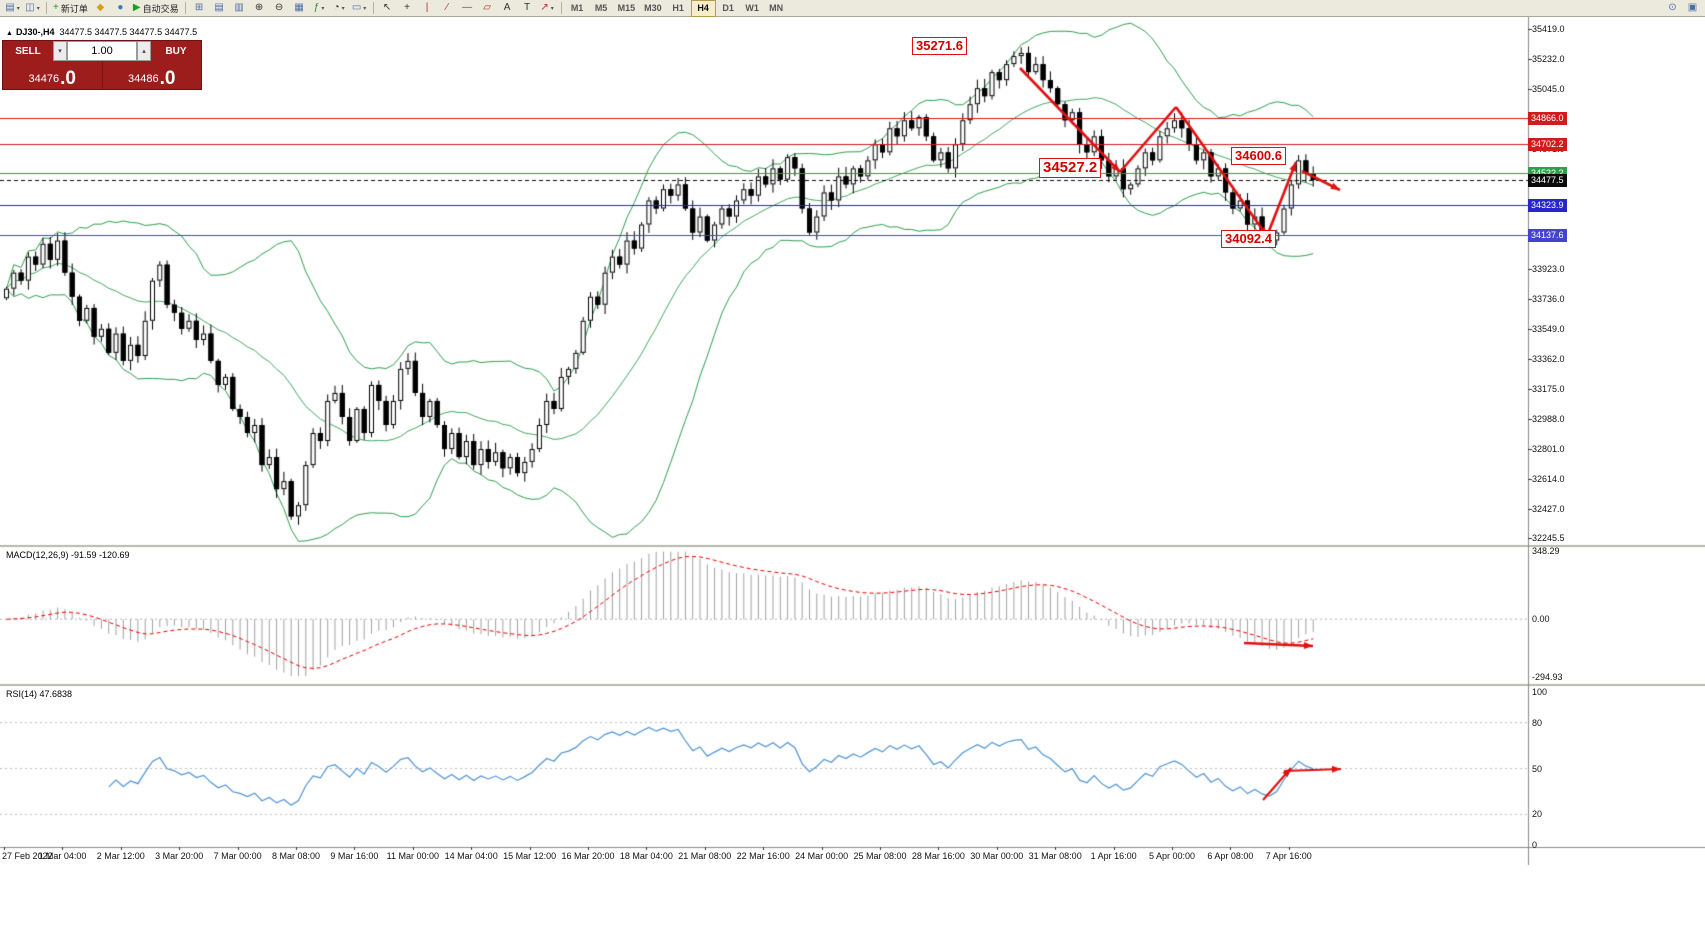 This screenshot has width=1705, height=942. Describe the element at coordinates (1547, 677) in the screenshot. I see `macd-axis-tick: -294.93` at that location.